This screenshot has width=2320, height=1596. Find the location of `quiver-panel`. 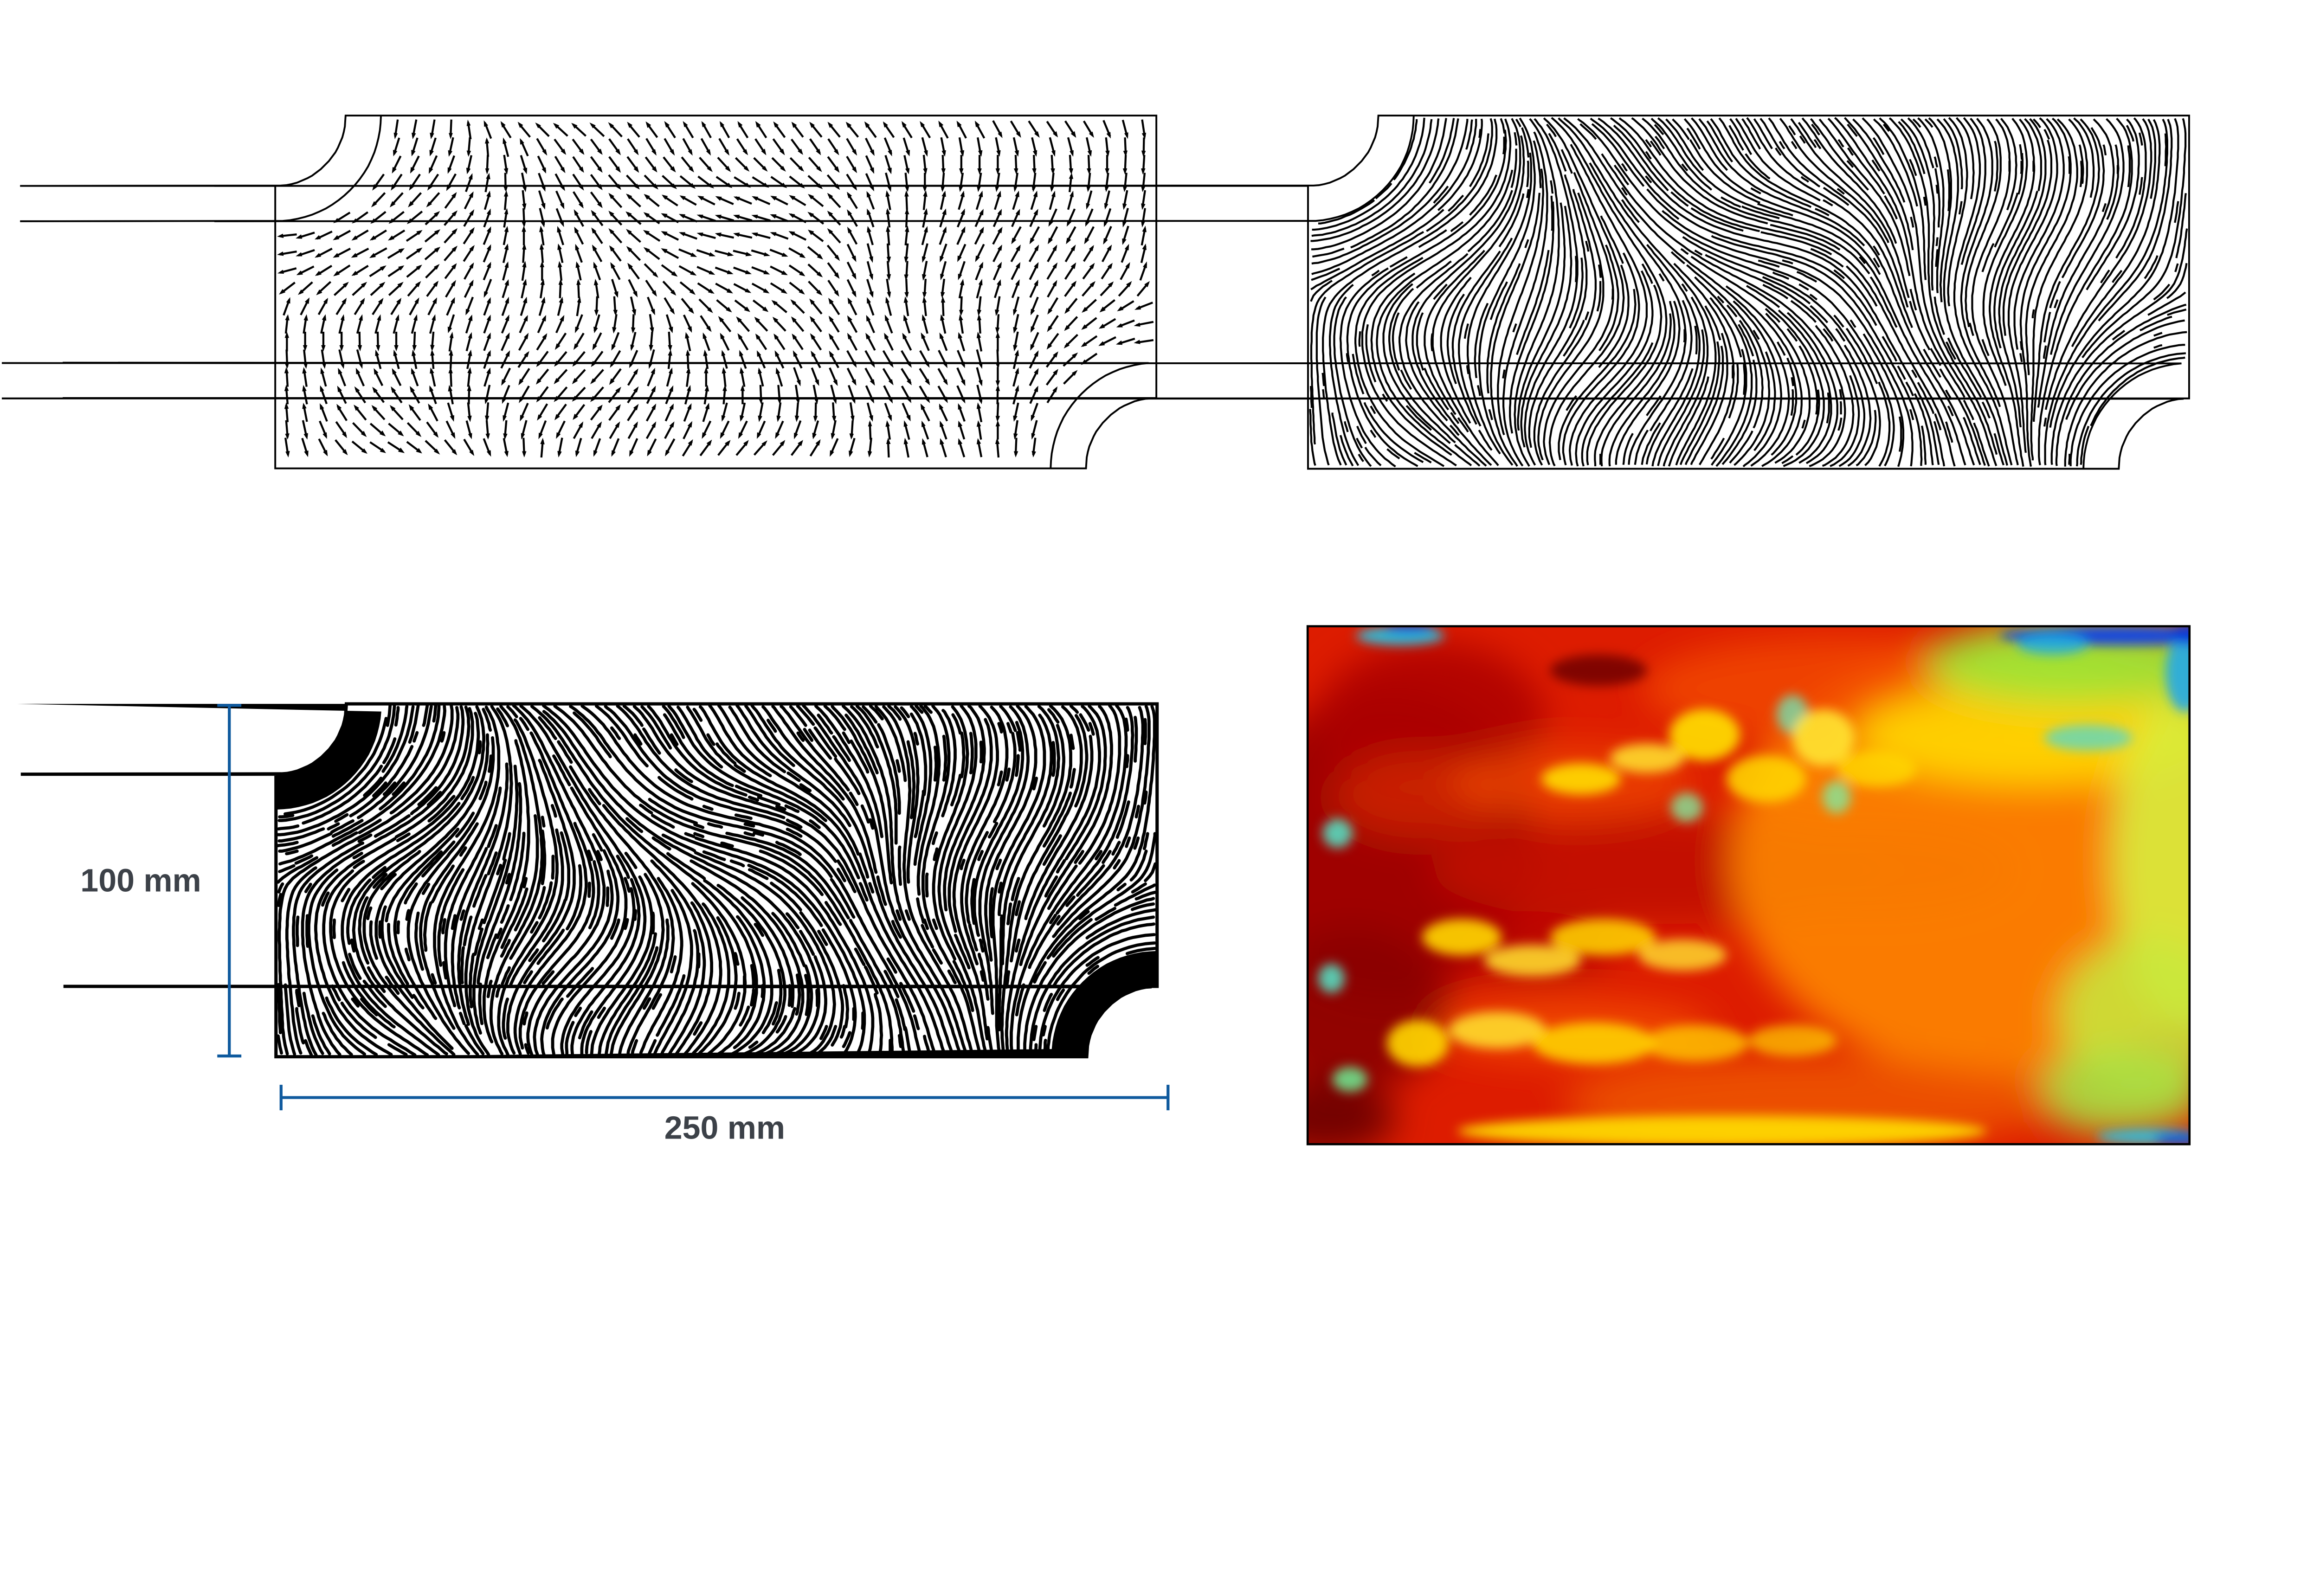

quiver-panel is located at coordinates (589, 293).